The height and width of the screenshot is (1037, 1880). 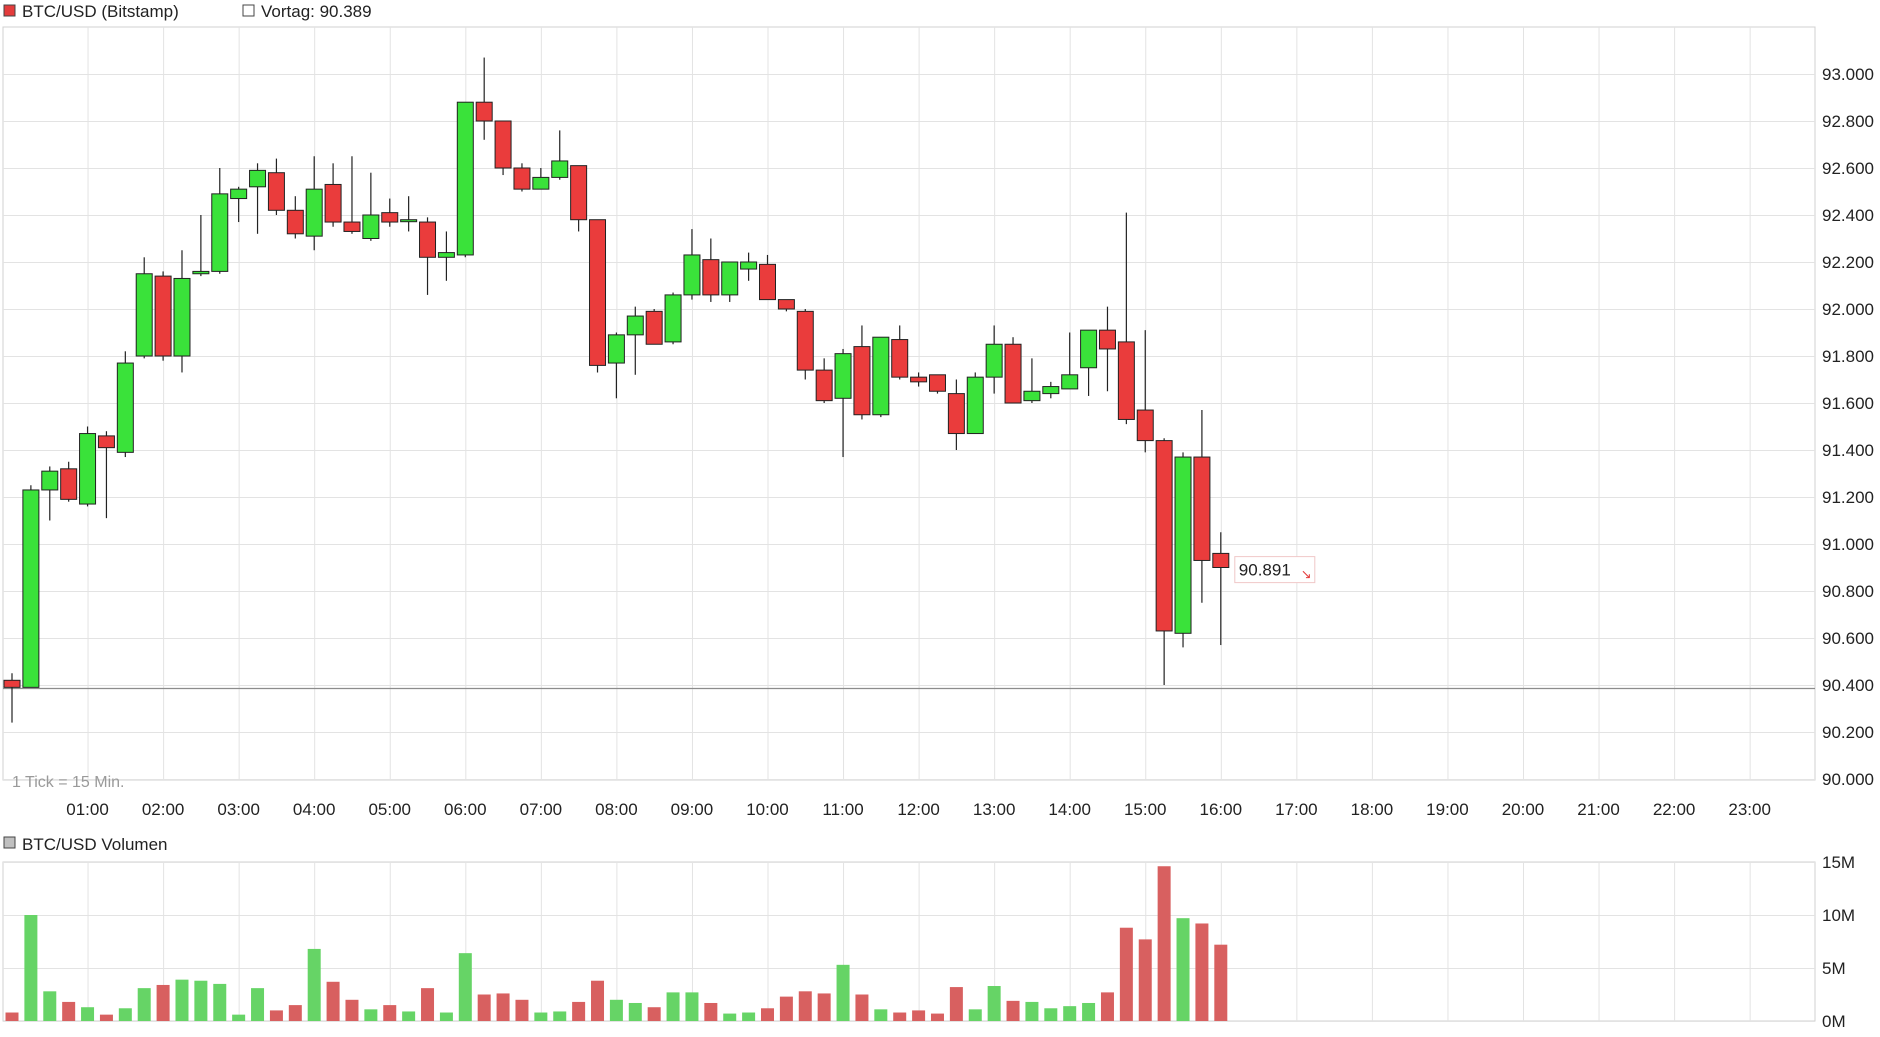 What do you see at coordinates (389, 809) in the screenshot?
I see `x-tick-label: 05:00` at bounding box center [389, 809].